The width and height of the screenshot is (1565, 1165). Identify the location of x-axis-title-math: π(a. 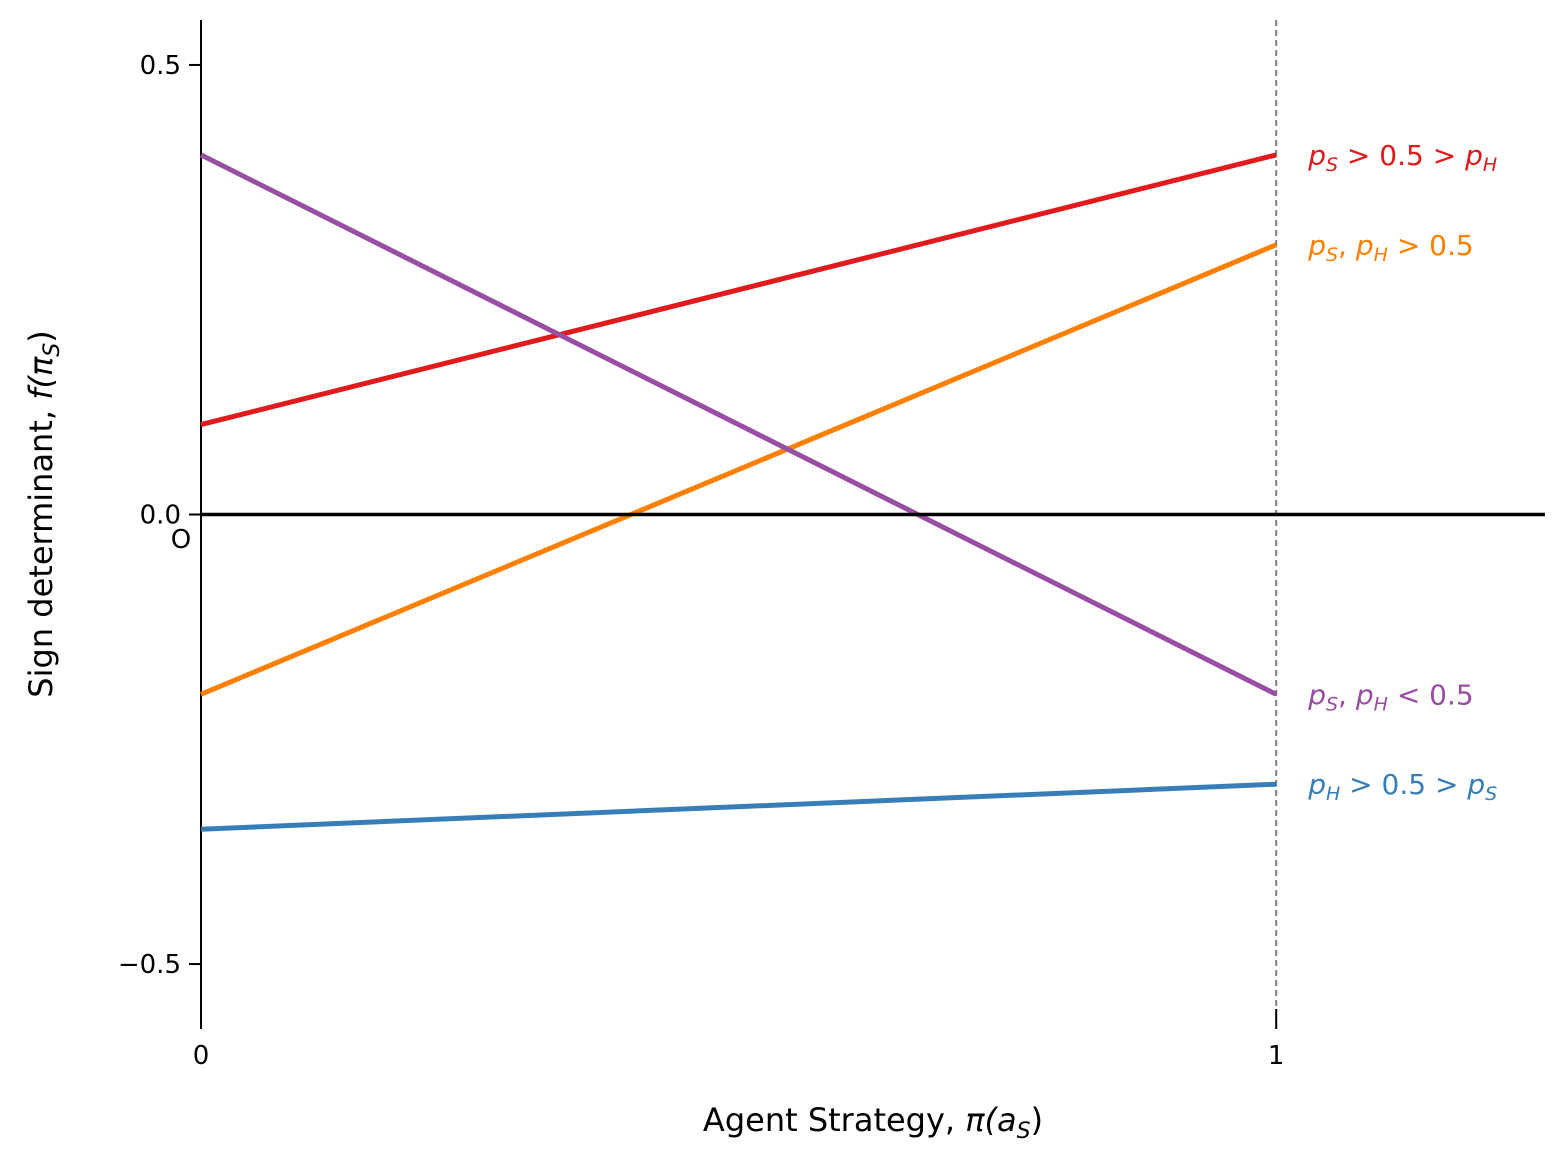
(990, 1120).